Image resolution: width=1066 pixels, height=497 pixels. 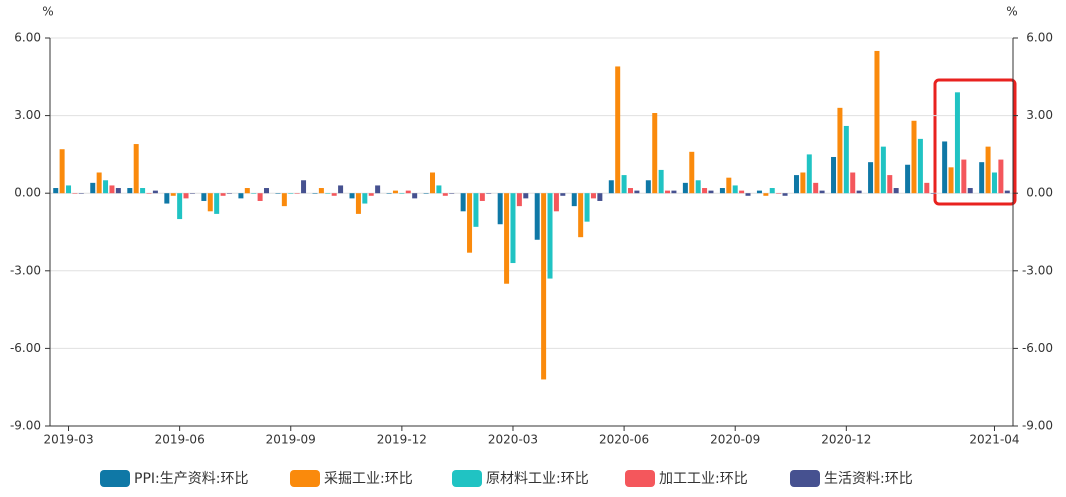 I want to click on x-tick-label: 2019-06, so click(x=180, y=440).